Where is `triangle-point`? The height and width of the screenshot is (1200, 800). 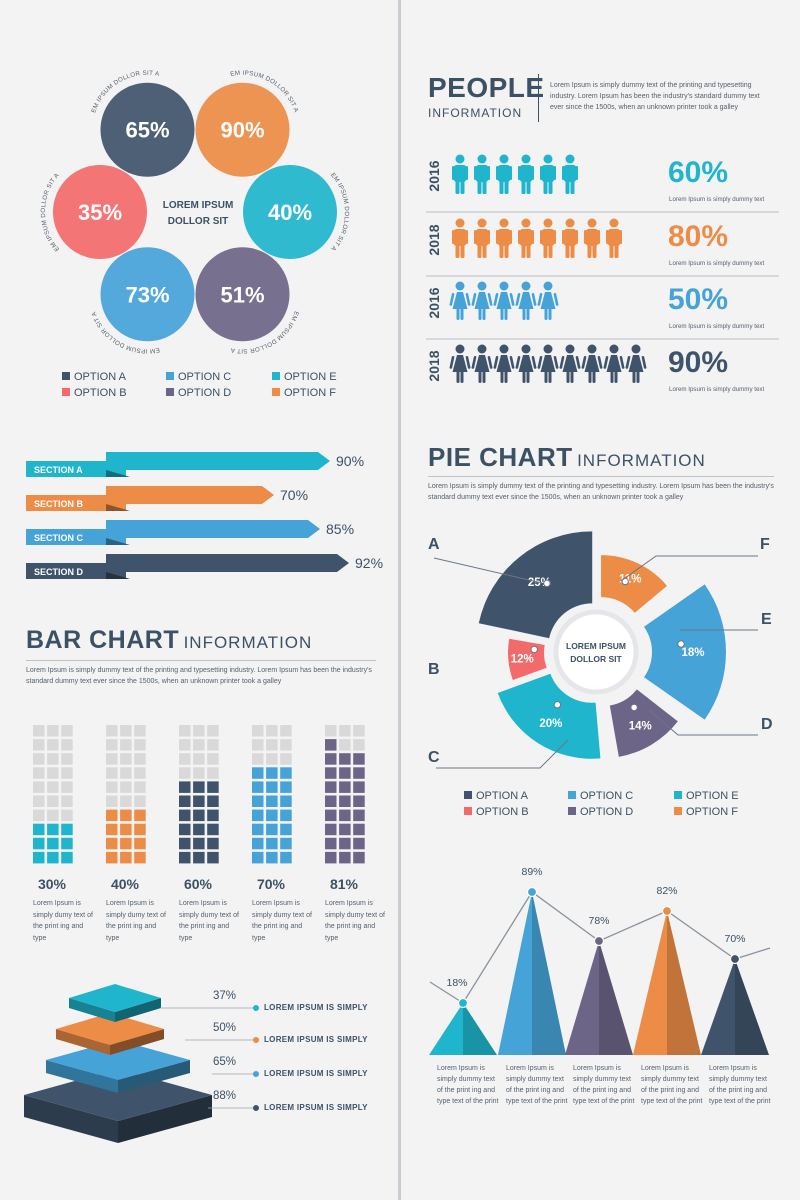 triangle-point is located at coordinates (735, 959).